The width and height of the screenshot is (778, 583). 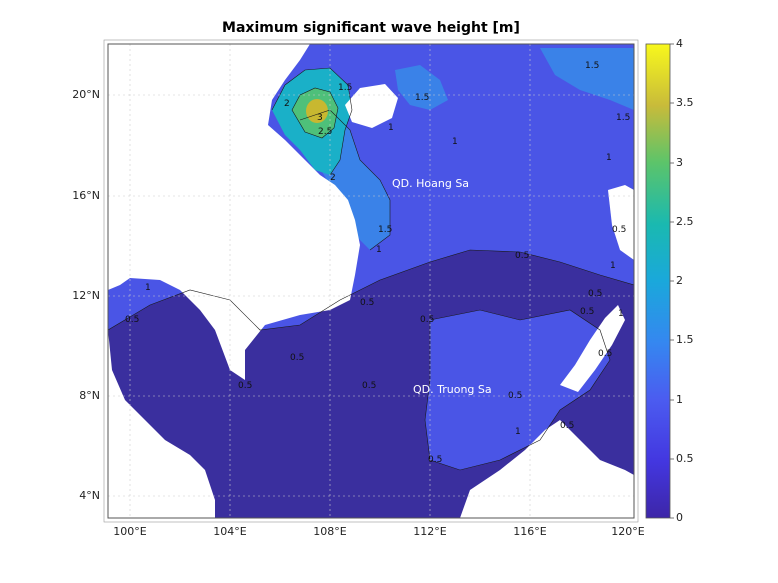 I want to click on colorbar-label: 2, so click(x=679, y=280).